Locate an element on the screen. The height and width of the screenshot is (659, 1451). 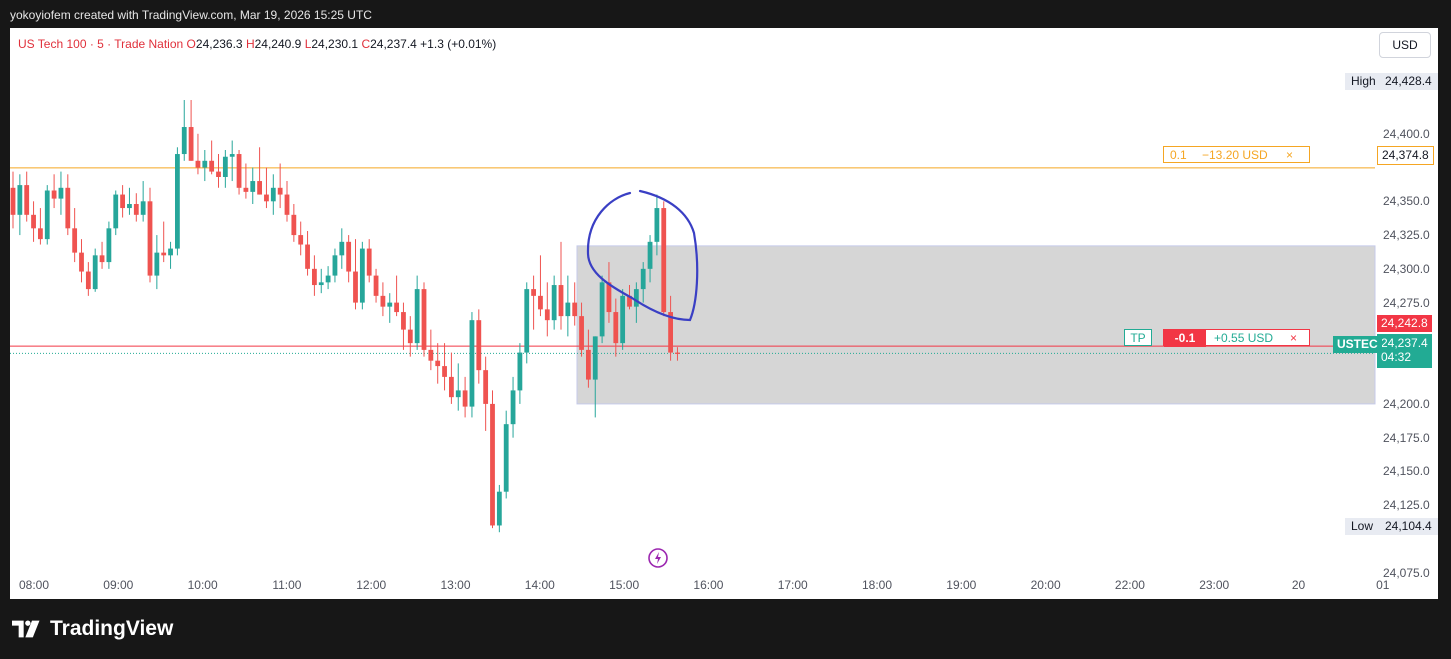
tp-order-label: -0.1 +0.55 USD × is located at coordinates (1236, 338).